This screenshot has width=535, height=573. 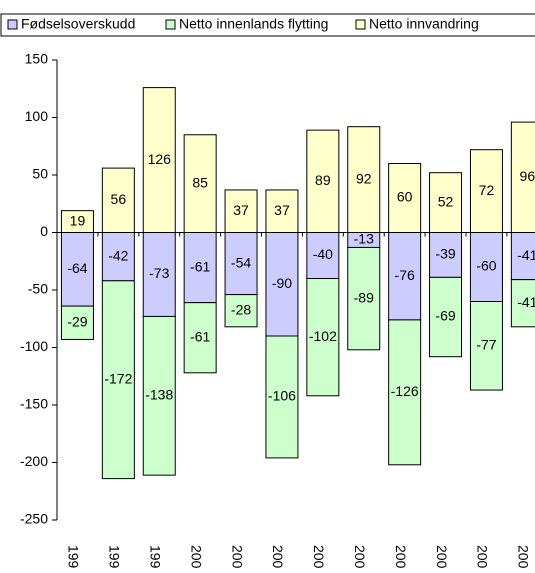 I want to click on data-label: -102, so click(x=323, y=336).